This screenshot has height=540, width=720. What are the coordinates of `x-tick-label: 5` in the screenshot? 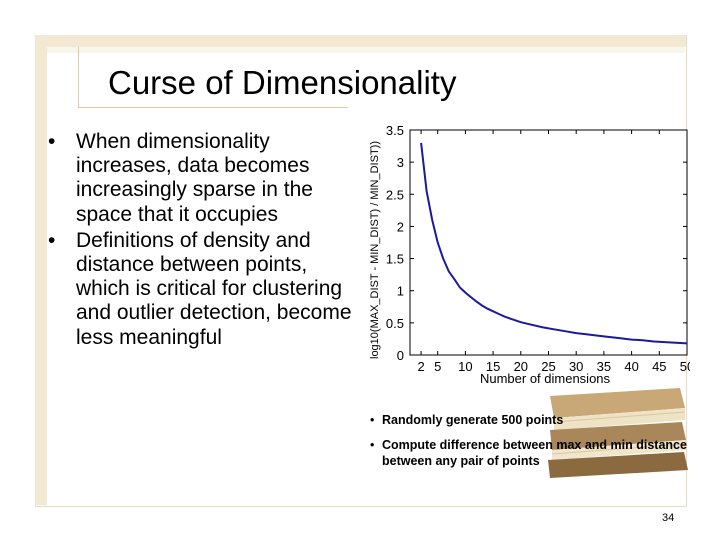 It's located at (437, 366).